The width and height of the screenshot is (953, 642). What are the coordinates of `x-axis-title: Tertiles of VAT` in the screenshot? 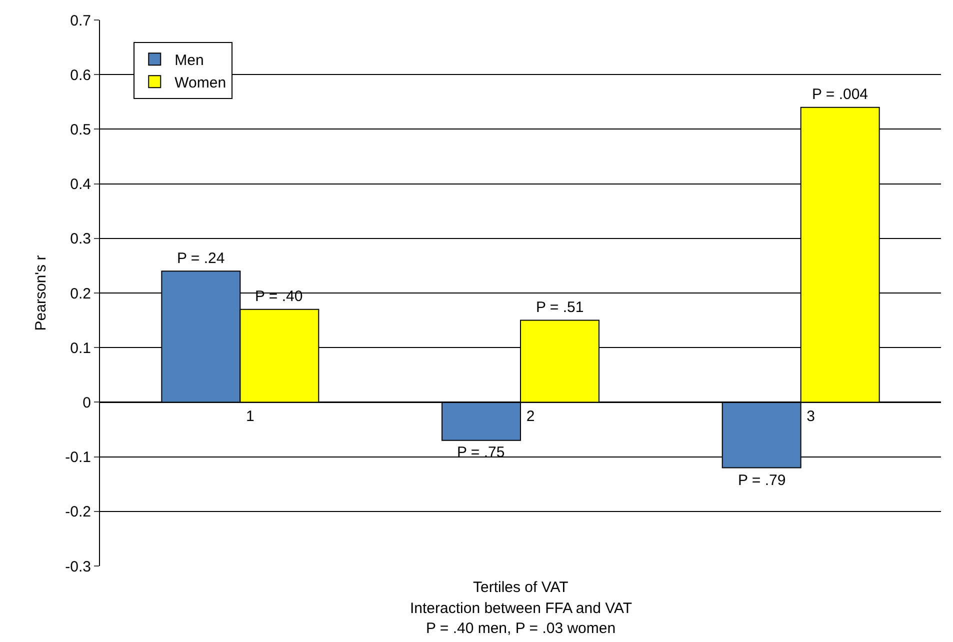 It's located at (520, 587).